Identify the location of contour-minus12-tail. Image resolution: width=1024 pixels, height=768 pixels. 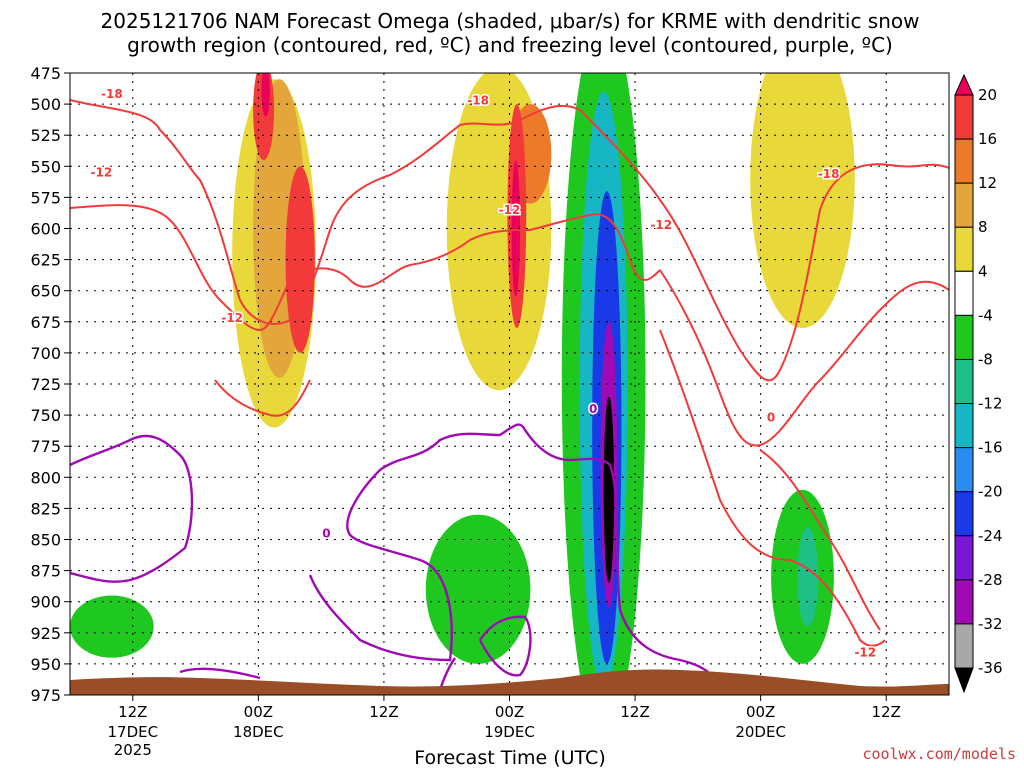
(820, 540).